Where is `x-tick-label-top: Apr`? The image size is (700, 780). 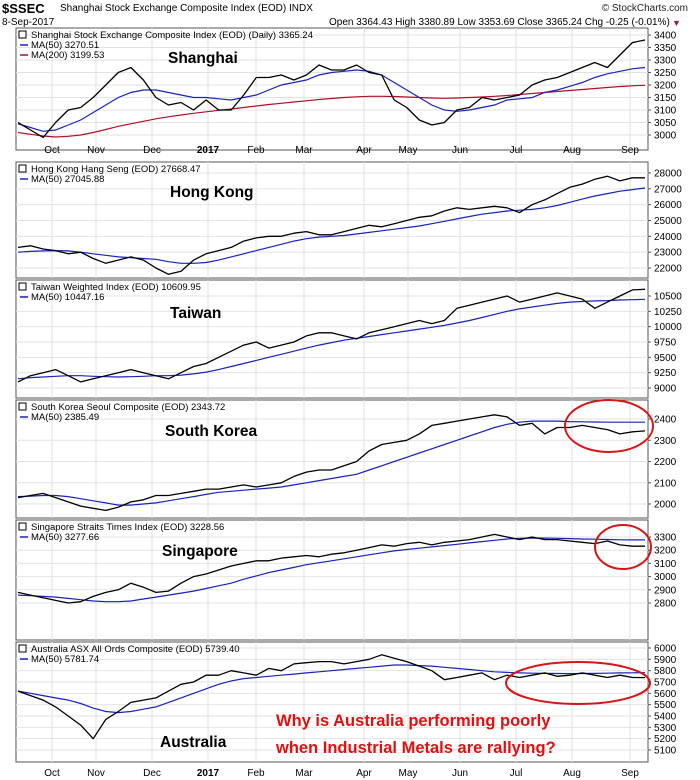
x-tick-label-top: Apr is located at coordinates (364, 150).